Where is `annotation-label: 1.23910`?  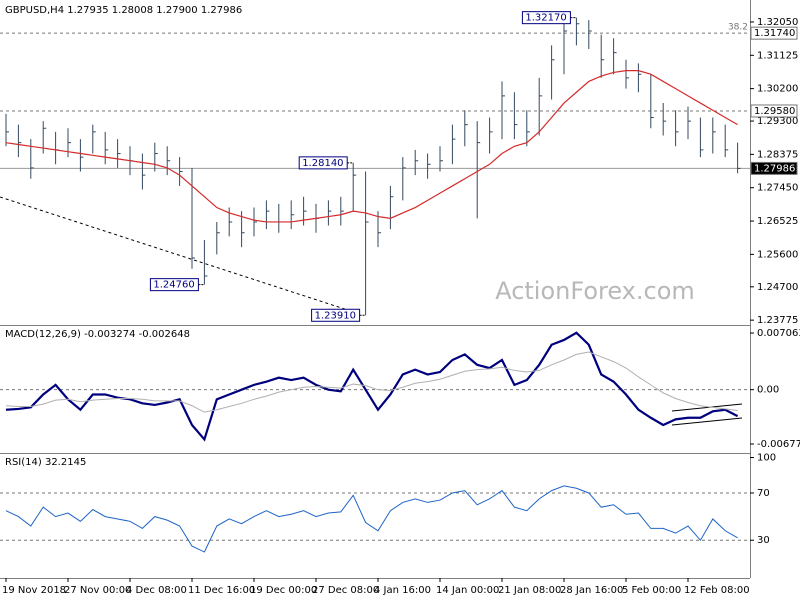 annotation-label: 1.23910 is located at coordinates (335, 315).